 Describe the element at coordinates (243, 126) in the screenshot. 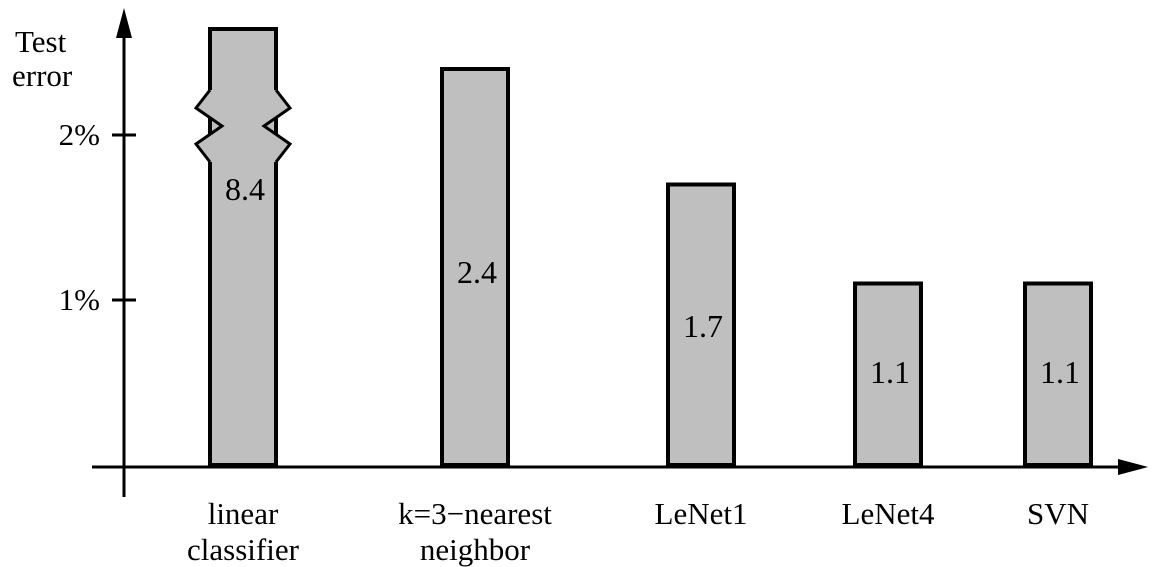

I see `axis-break-fill` at that location.